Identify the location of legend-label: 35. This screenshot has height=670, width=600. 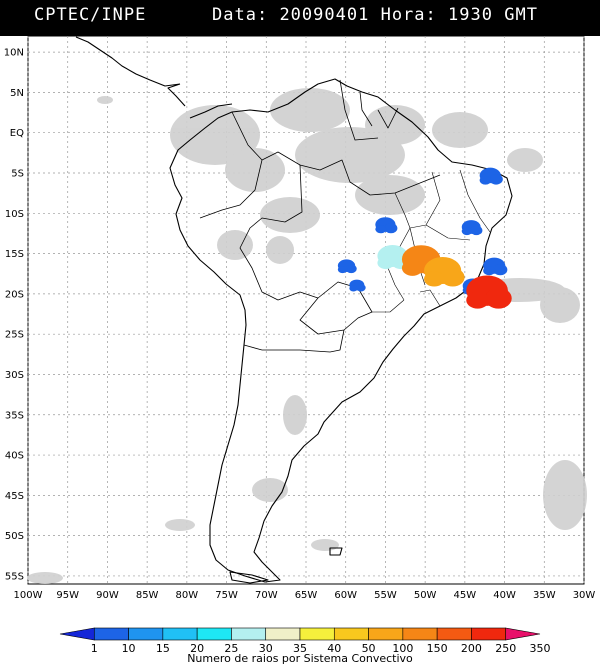
(300, 648).